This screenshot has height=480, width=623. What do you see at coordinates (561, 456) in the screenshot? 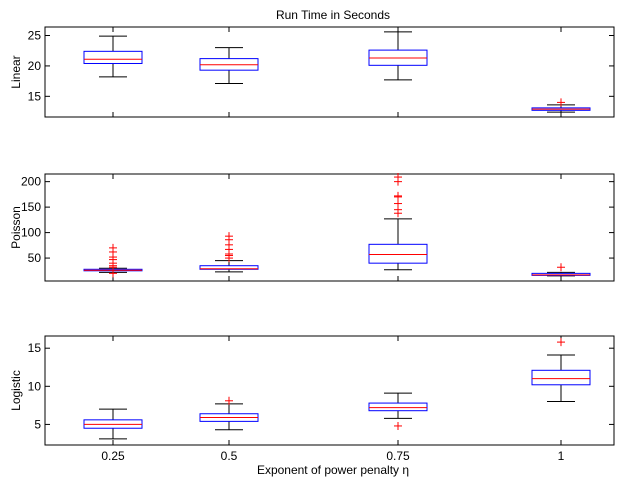
I see `x-tick-label: 1` at bounding box center [561, 456].